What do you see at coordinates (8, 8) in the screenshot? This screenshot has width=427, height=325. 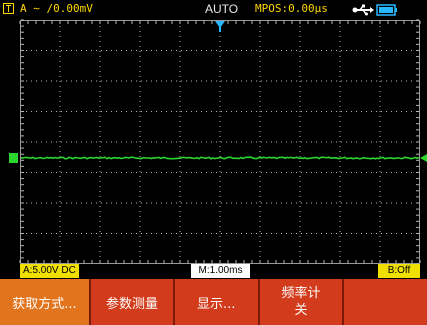 I see `trigger-icon` at bounding box center [8, 8].